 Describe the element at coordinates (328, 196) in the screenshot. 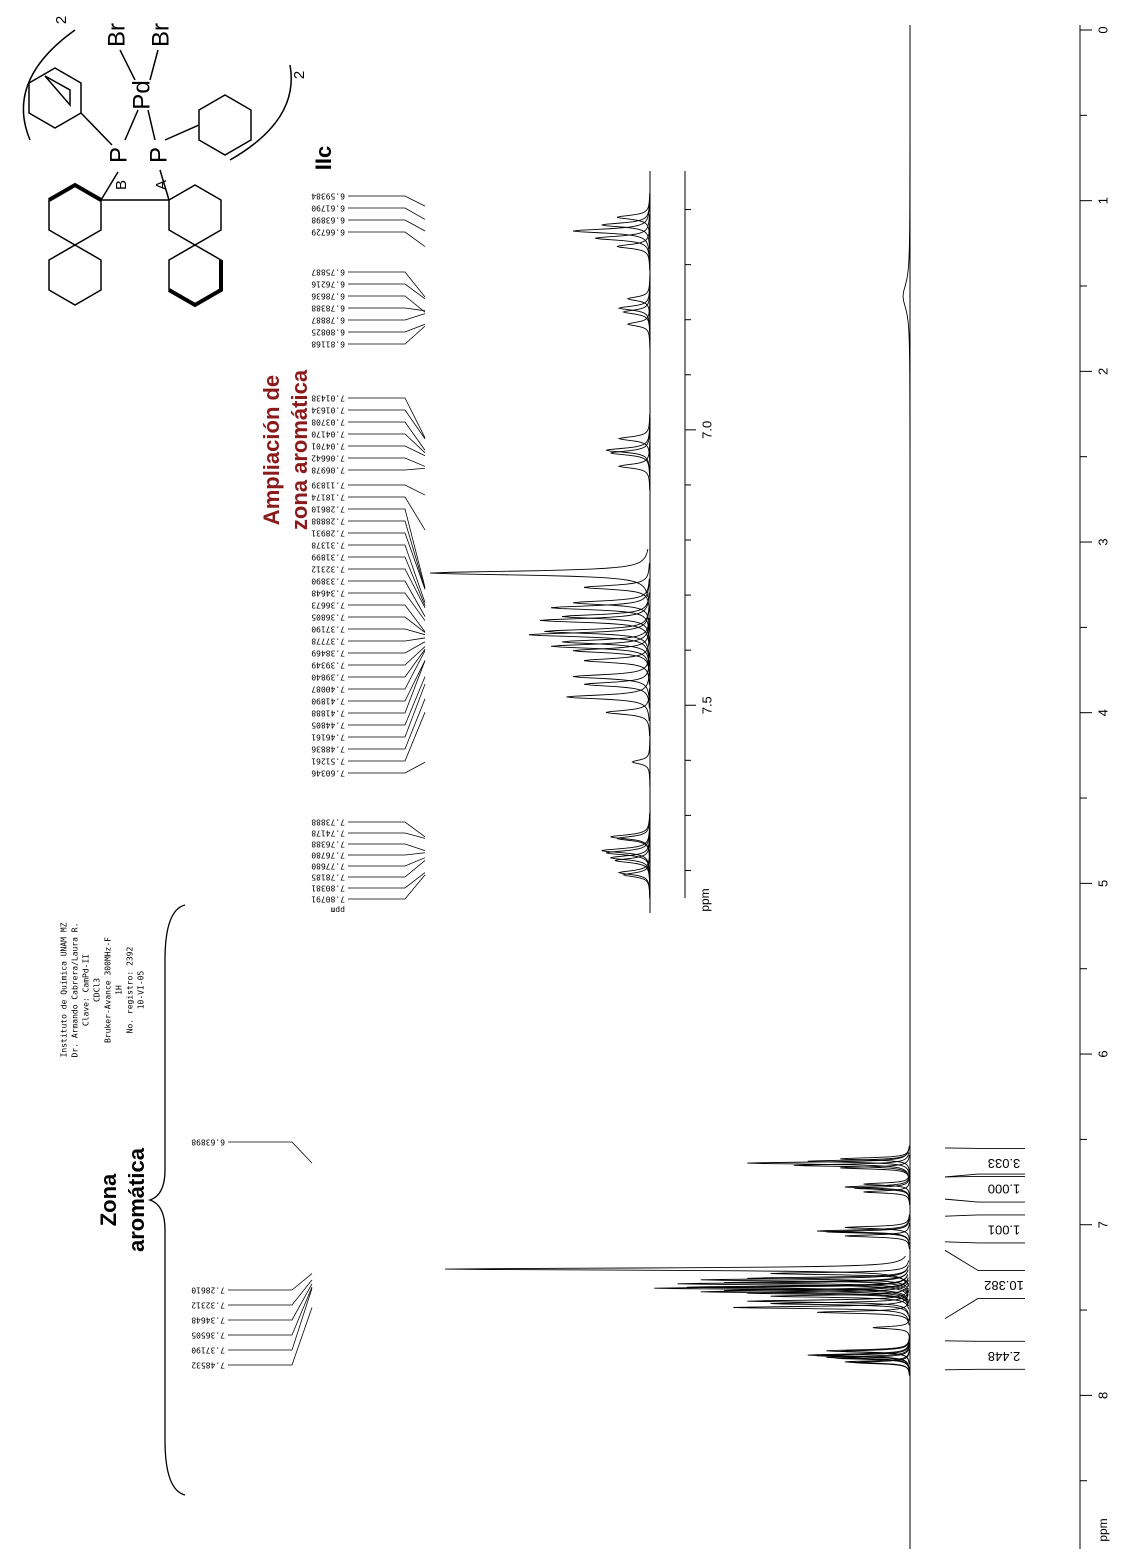

I see `peak-label: 6.59384` at that location.